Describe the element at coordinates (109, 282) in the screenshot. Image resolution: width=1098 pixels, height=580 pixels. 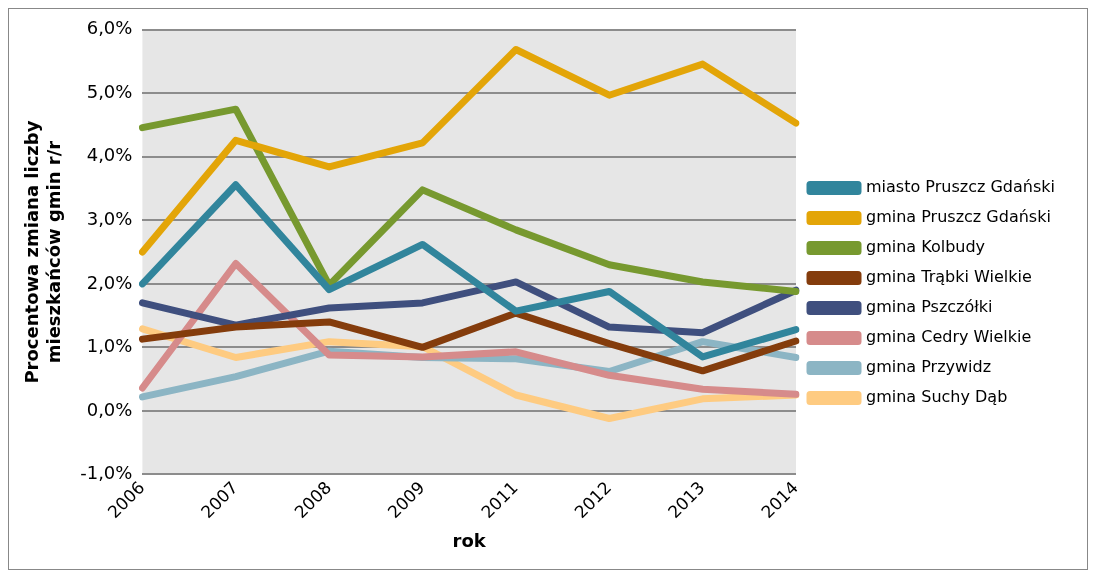
I see `y-tick-label: 2,0%` at that location.